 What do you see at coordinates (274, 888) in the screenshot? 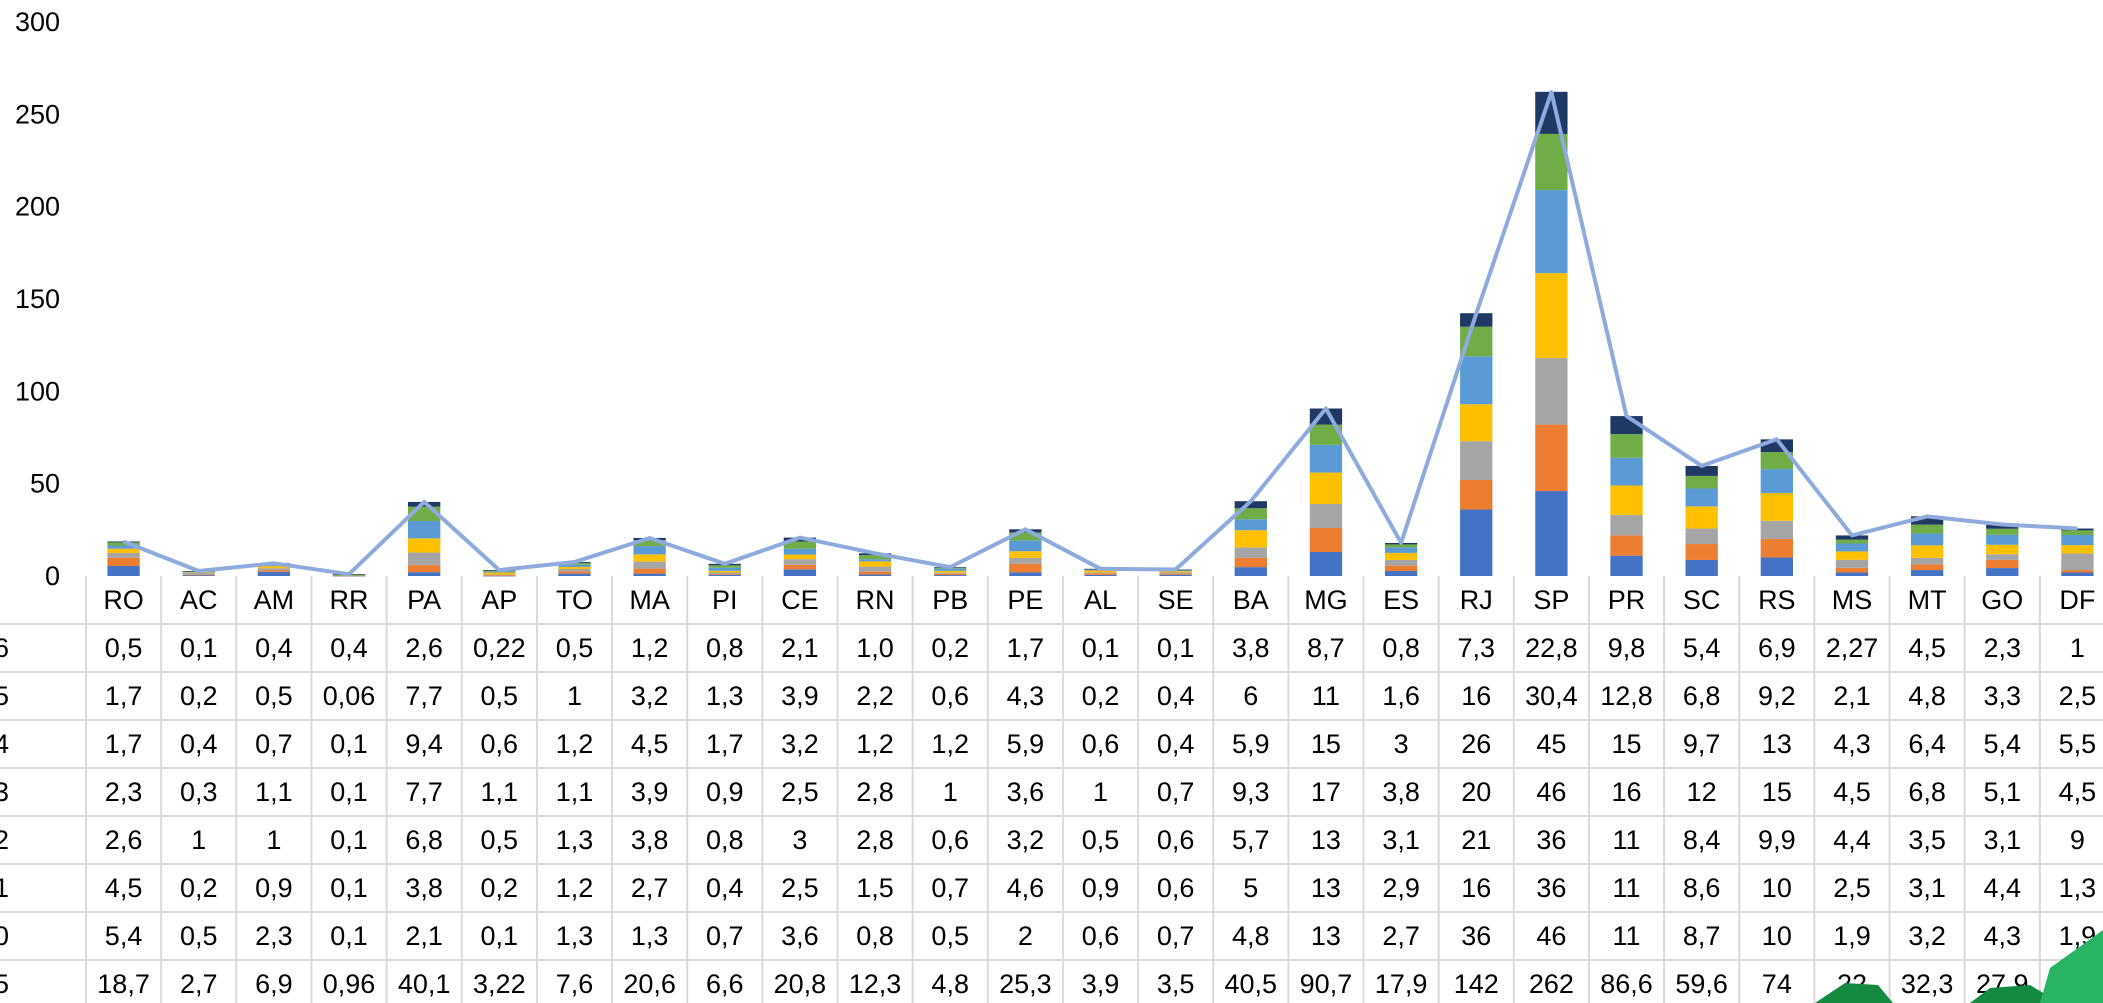
I see `table-cell: 0,9` at bounding box center [274, 888].